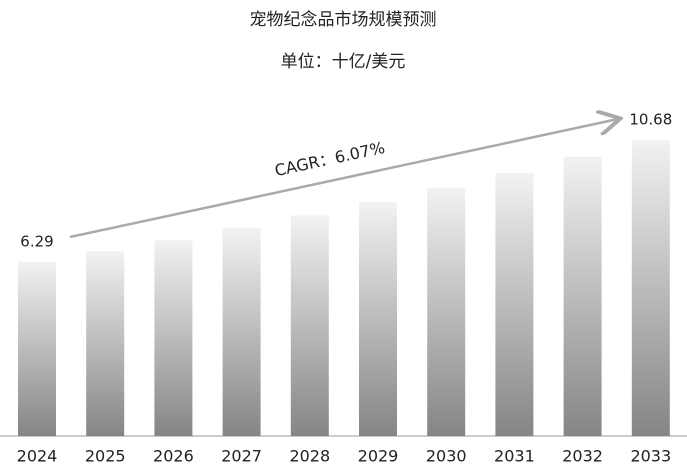 This screenshot has height=467, width=687. Describe the element at coordinates (514, 456) in the screenshot. I see `x-tick-label: 2031` at that location.